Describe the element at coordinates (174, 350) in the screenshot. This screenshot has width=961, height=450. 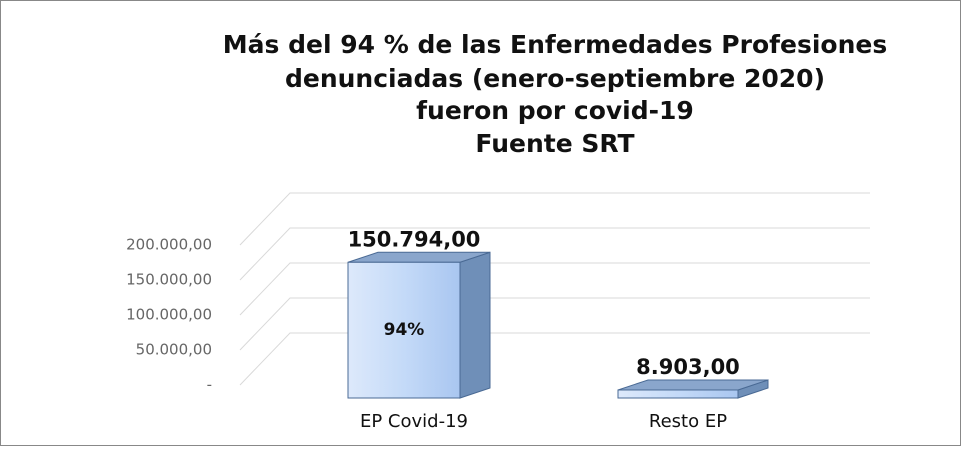
I see `y-tick-label: 50.000,00` at that location.